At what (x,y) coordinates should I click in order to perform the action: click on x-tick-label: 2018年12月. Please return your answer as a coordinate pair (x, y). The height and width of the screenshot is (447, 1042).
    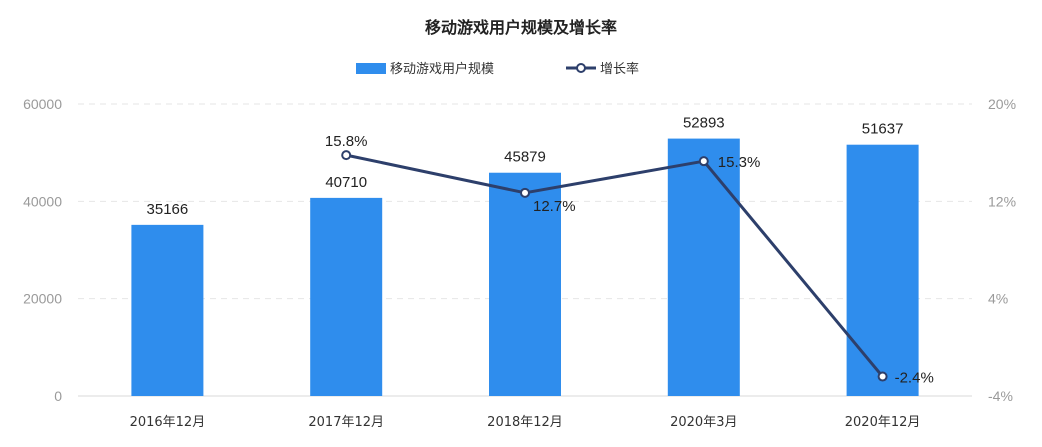
    Looking at the image, I should click on (525, 422).